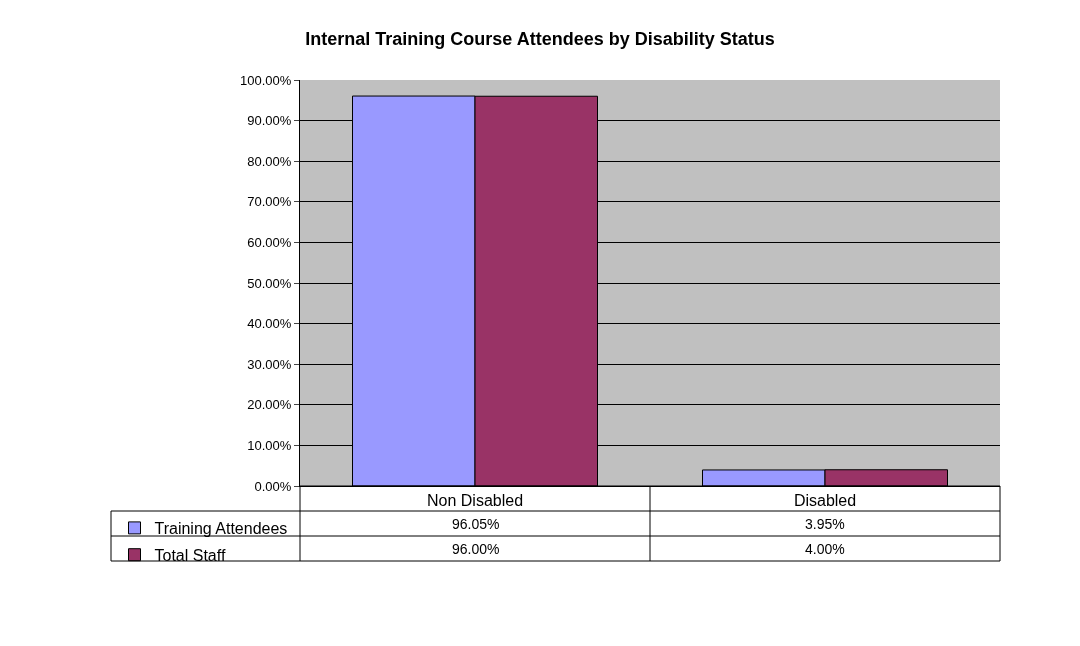 The width and height of the screenshot is (1080, 646). I want to click on x-tick-label: Non Disabled, so click(475, 501).